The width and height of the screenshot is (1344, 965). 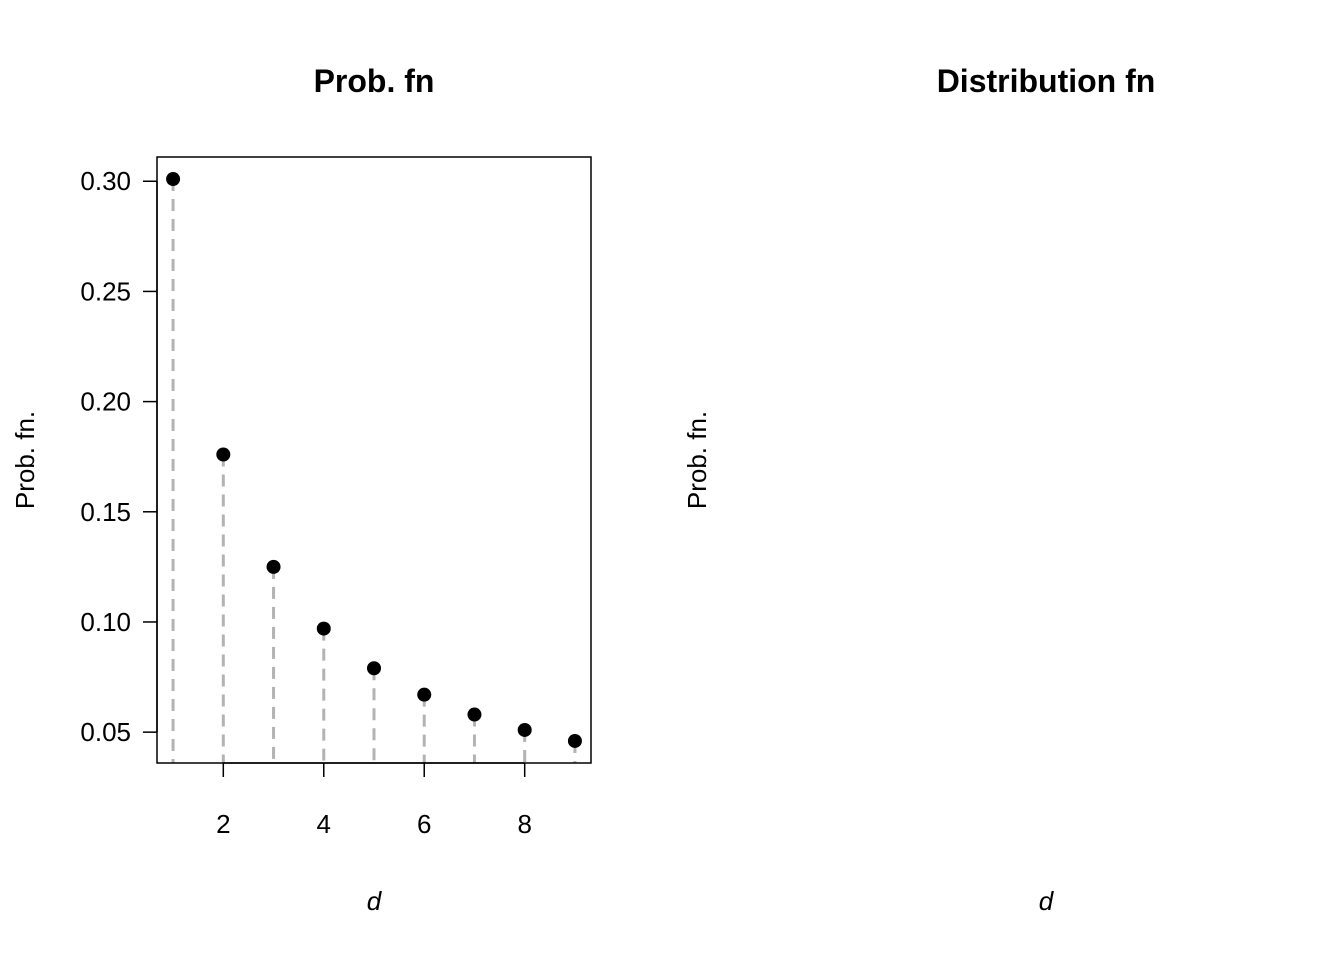 I want to click on y-tick-label: 1.0, so click(x=785, y=179).